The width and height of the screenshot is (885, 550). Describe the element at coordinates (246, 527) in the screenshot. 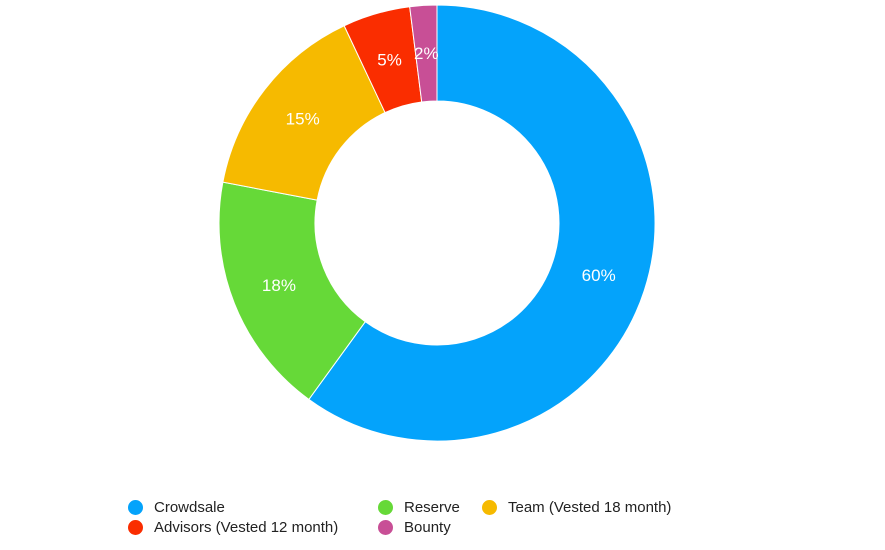

I see `legend-label: Advisors (Vested 12 month)` at that location.